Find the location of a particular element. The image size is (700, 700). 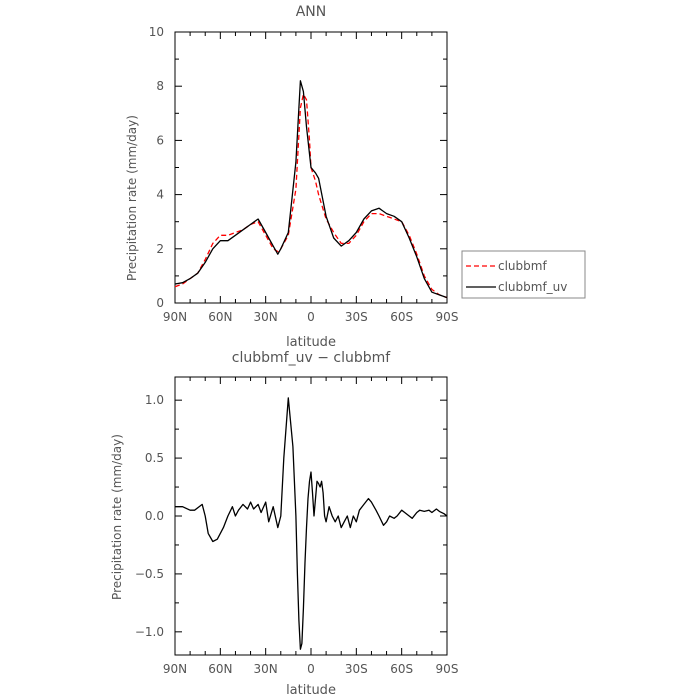

legend: clubbmf clubbmf_uv is located at coordinates (523, 274).